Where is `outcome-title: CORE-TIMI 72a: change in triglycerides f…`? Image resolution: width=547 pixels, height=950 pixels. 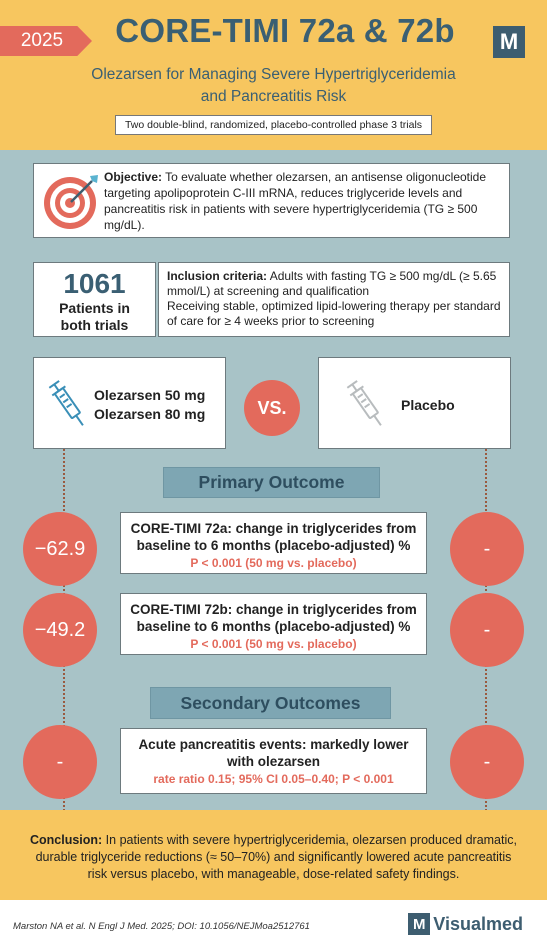 outcome-title: CORE-TIMI 72a: change in triglycerides f… is located at coordinates (273, 537).